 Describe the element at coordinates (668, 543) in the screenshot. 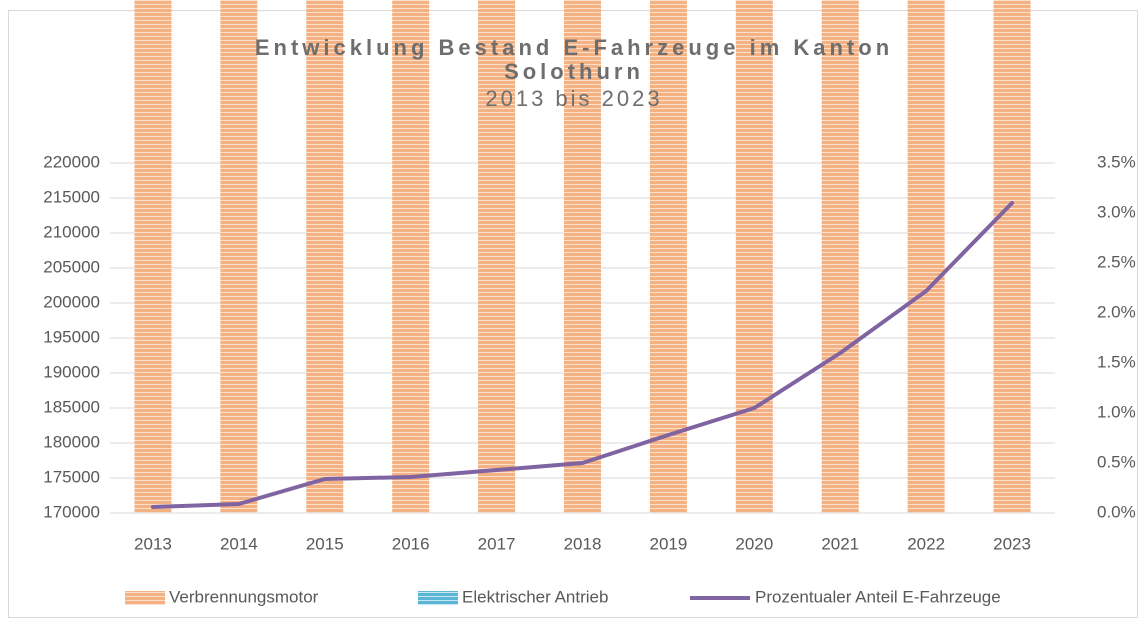

I see `x-tick-label: 2019` at that location.